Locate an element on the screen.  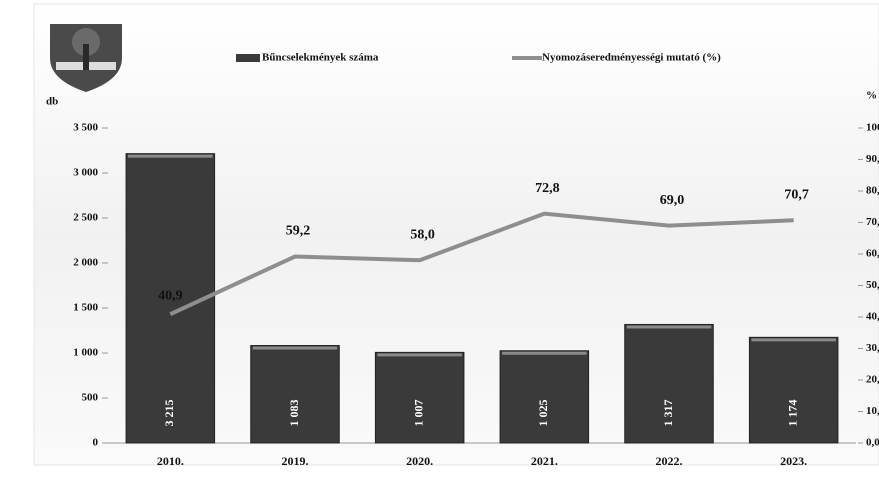
y-tick-label: 3 000 is located at coordinates (85, 173).